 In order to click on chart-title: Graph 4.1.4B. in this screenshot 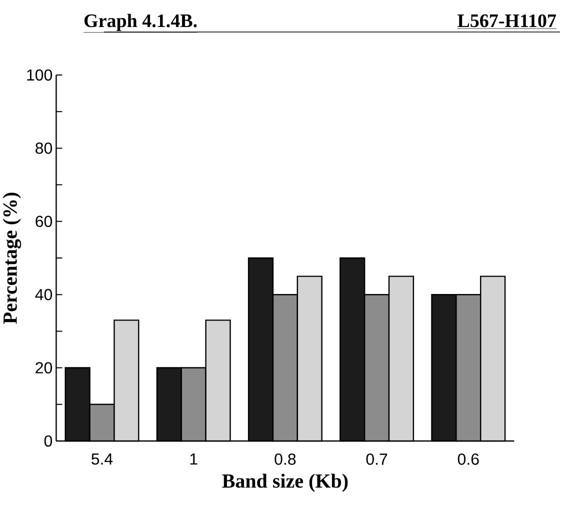, I will do `click(140, 23)`.